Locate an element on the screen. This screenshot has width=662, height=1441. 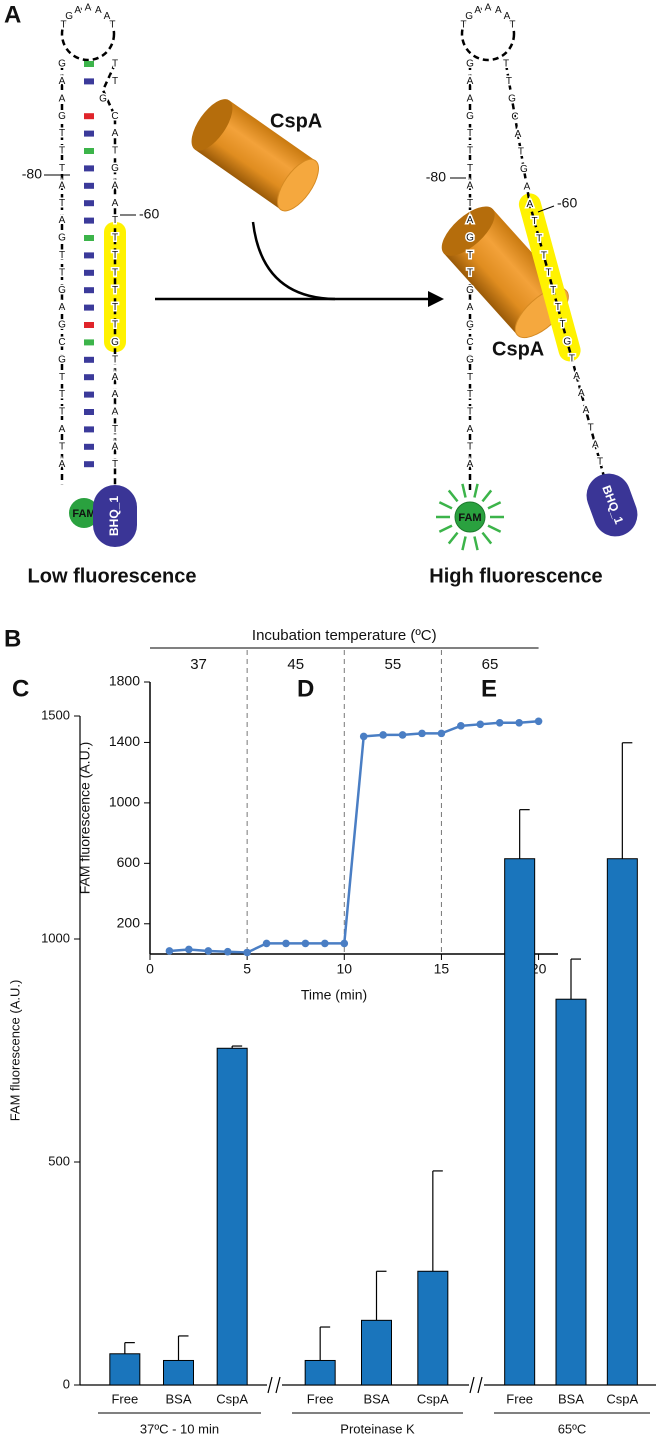
series-line is located at coordinates (354, 837).